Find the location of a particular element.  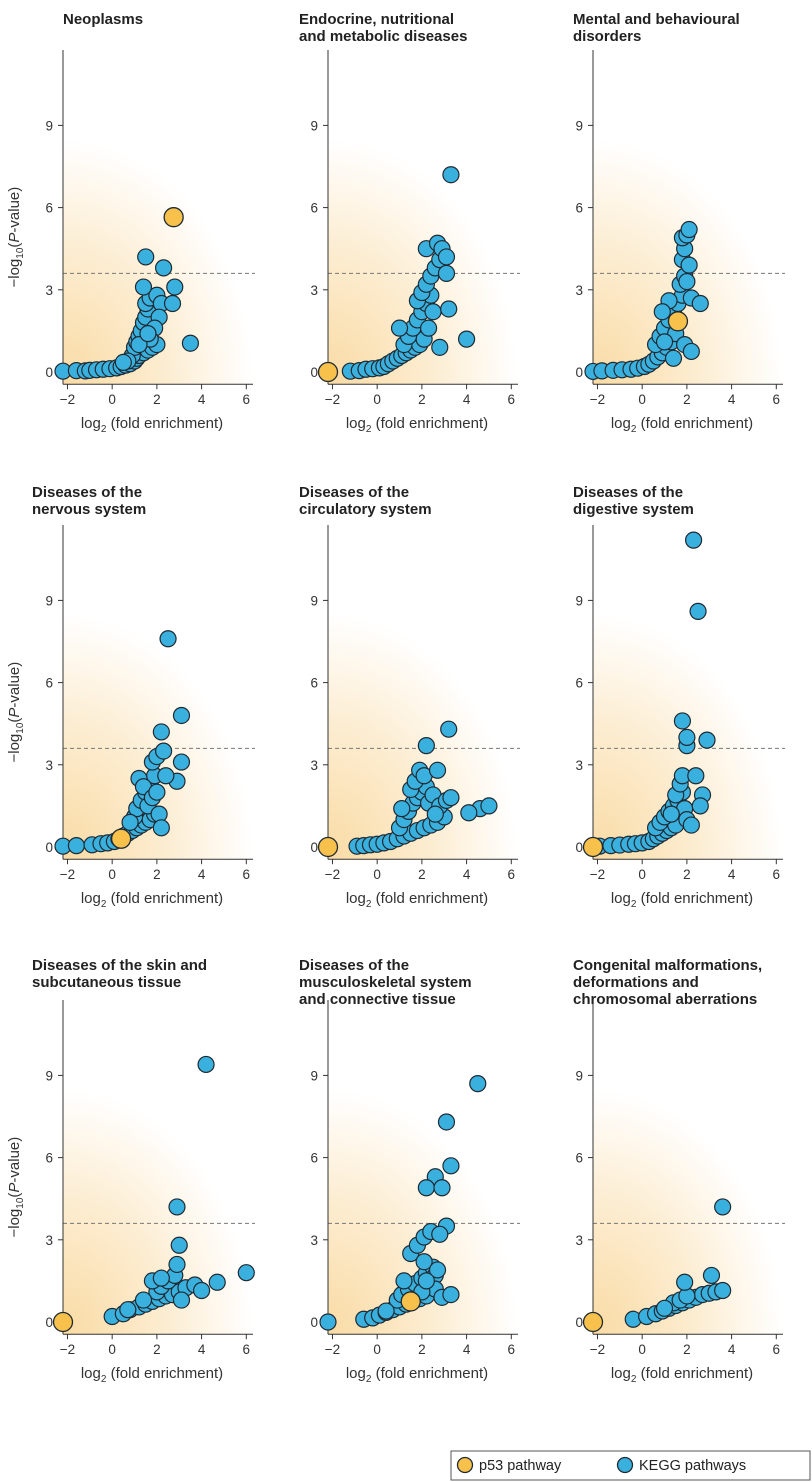

panel-title: Mental and behavioural disorders is located at coordinates (656, 28).